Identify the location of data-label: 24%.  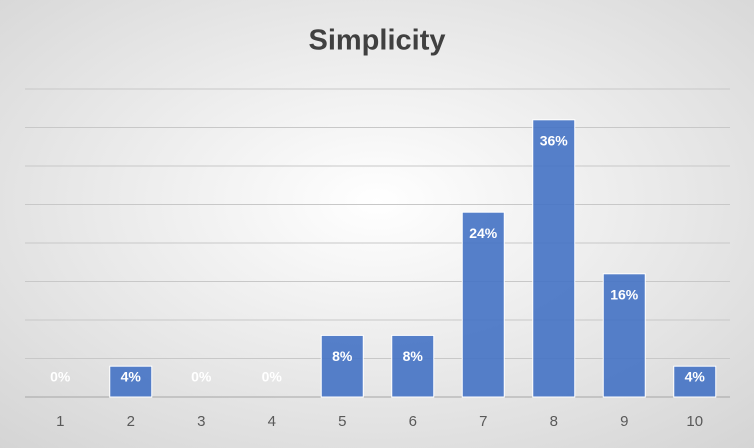
(483, 233).